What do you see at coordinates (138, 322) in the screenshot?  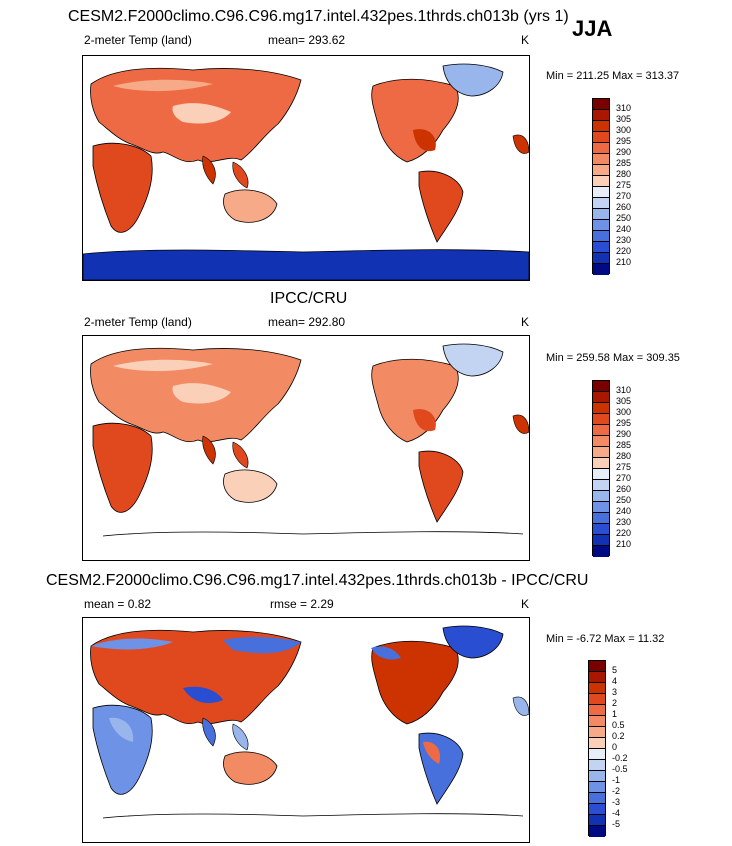 I see `panel-2-variable-label: 2-meter Temp (land)` at bounding box center [138, 322].